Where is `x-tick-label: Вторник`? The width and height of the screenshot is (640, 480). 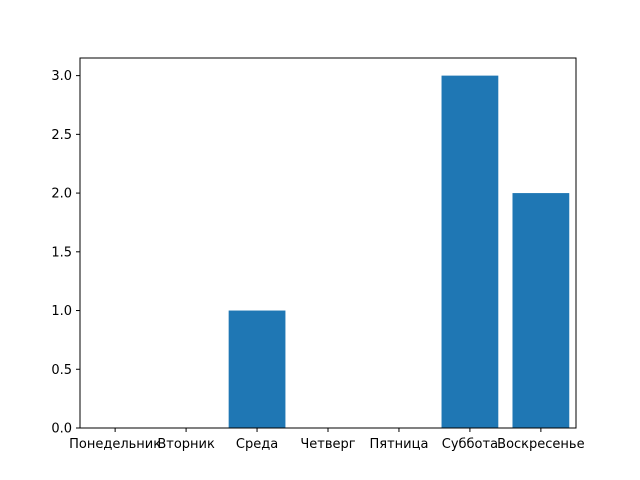 x-tick-label: Вторник is located at coordinates (186, 444).